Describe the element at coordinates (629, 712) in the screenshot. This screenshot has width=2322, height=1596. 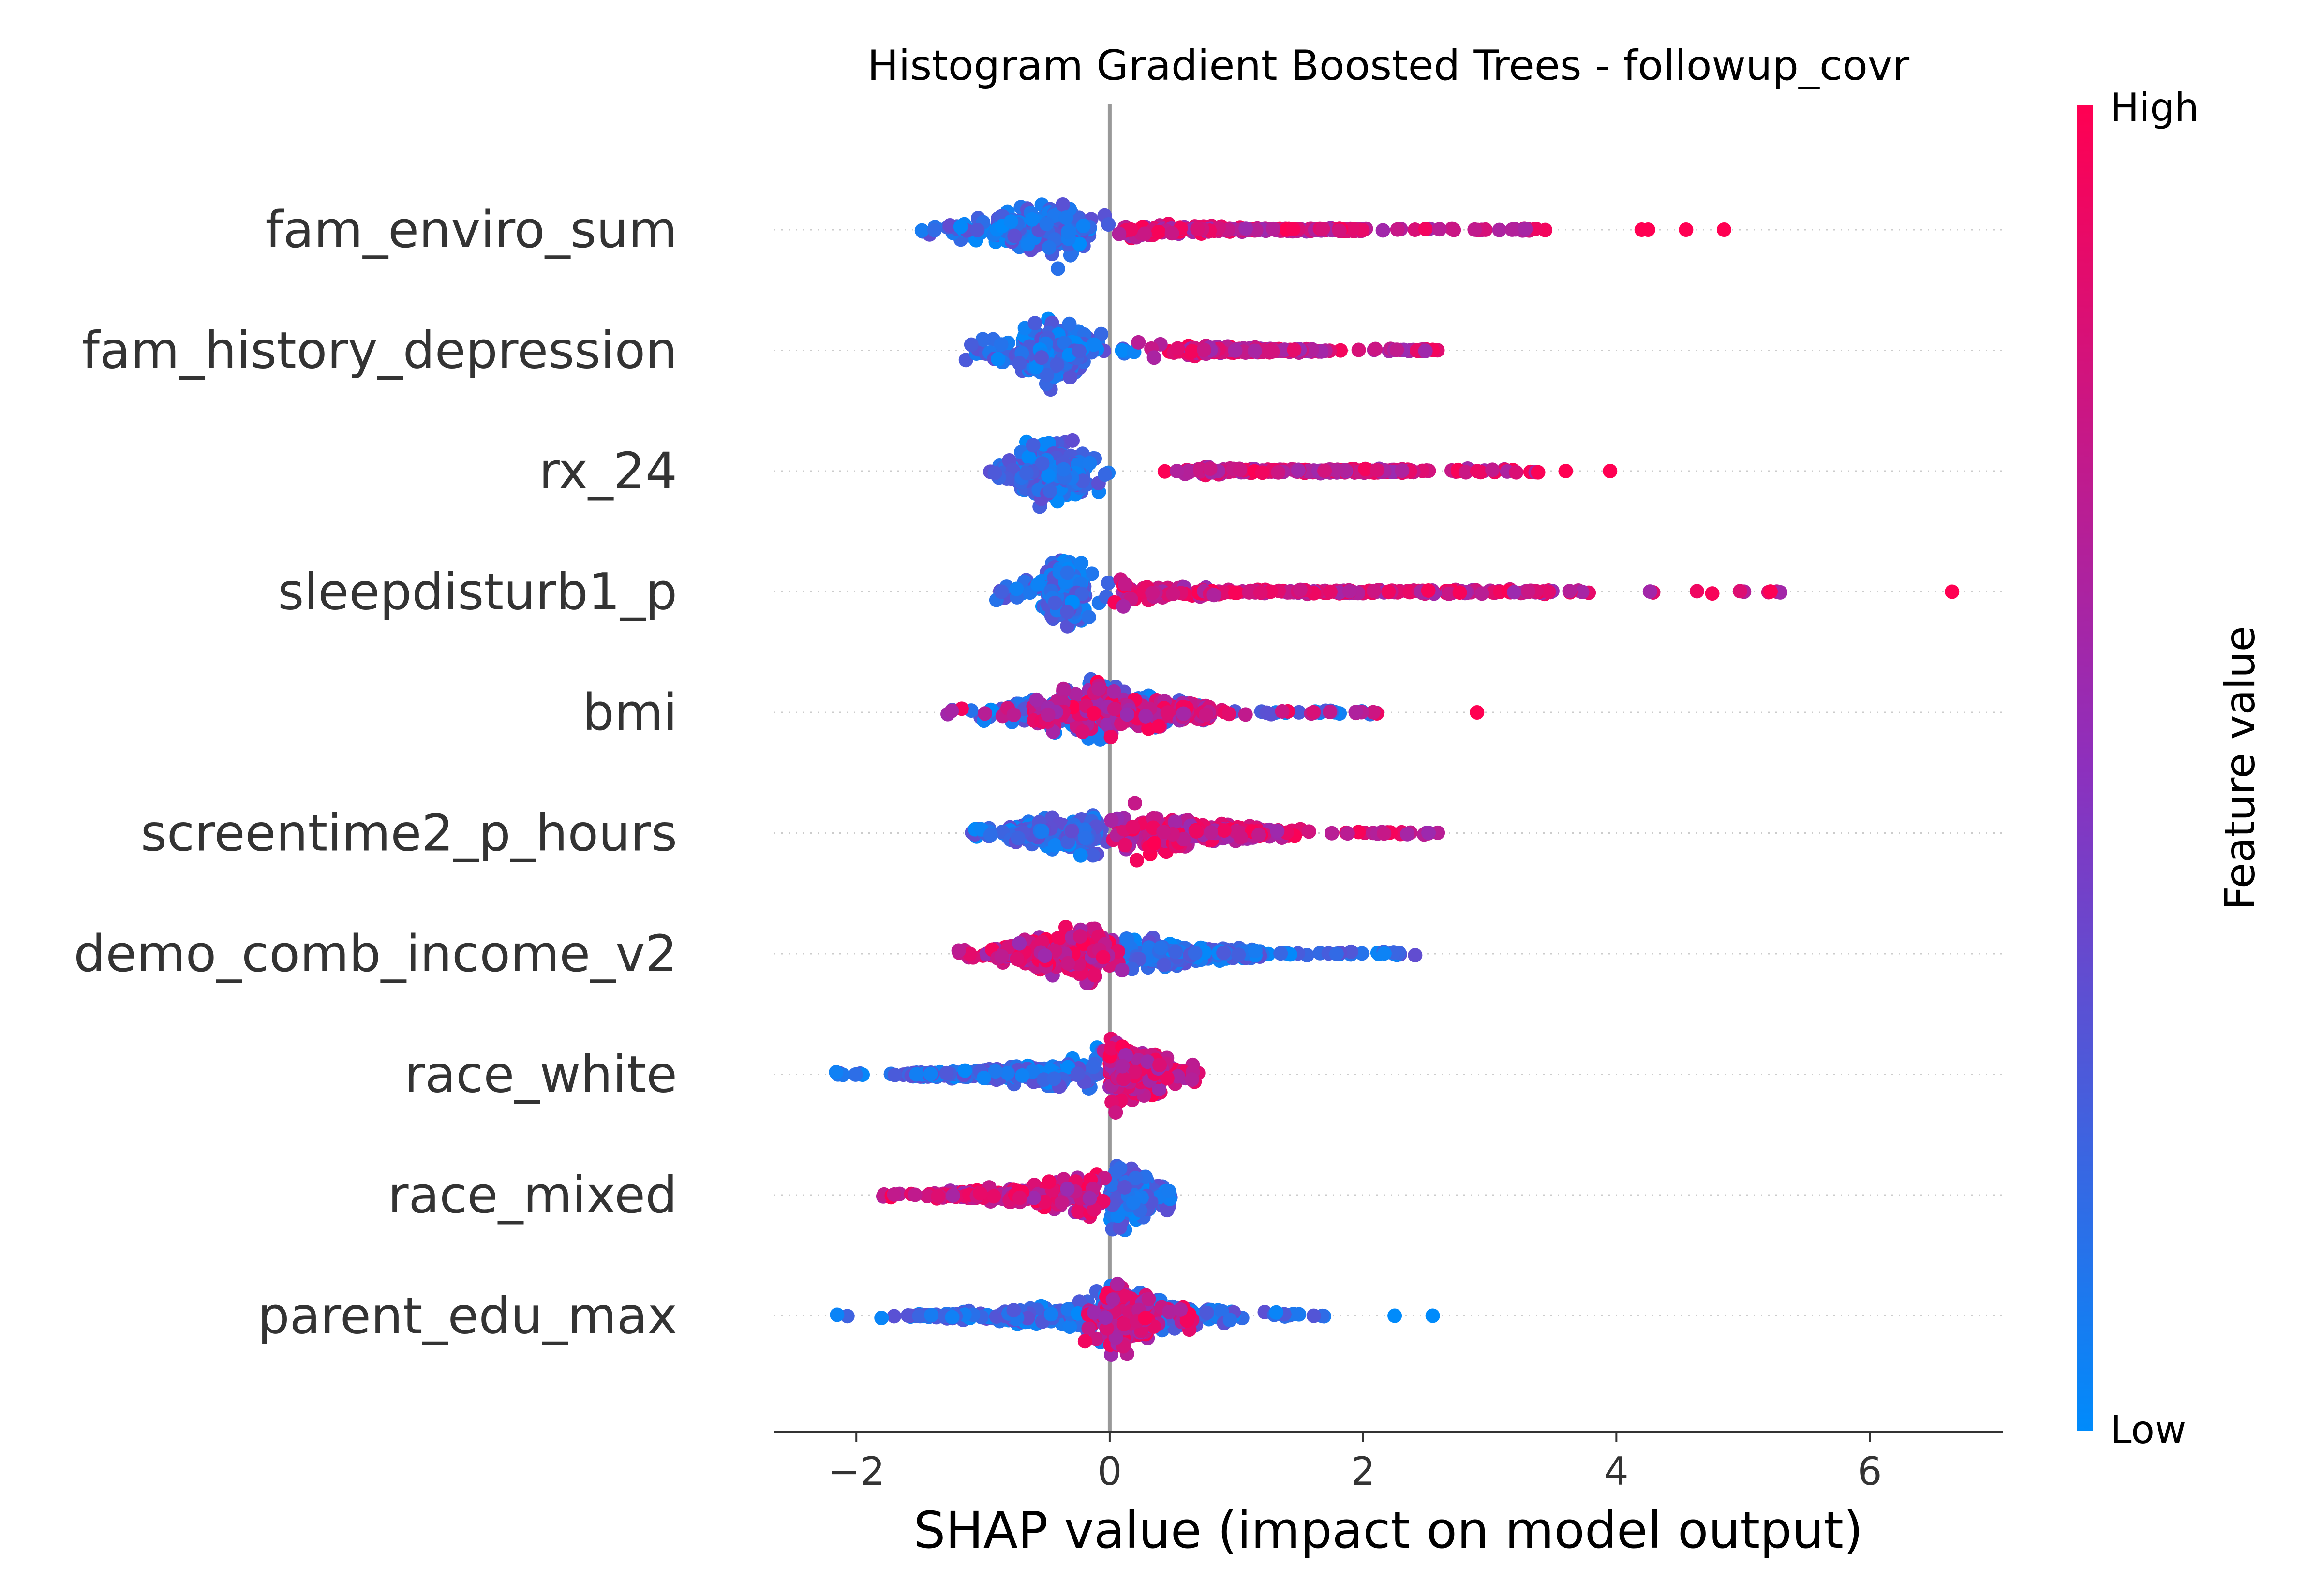
I see `feature-label: bmi` at that location.